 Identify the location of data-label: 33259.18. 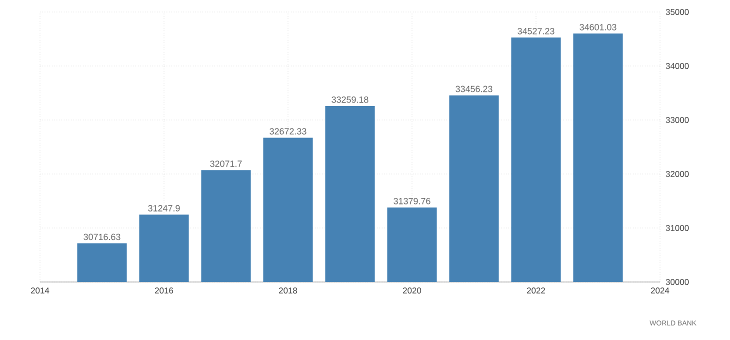
(350, 99).